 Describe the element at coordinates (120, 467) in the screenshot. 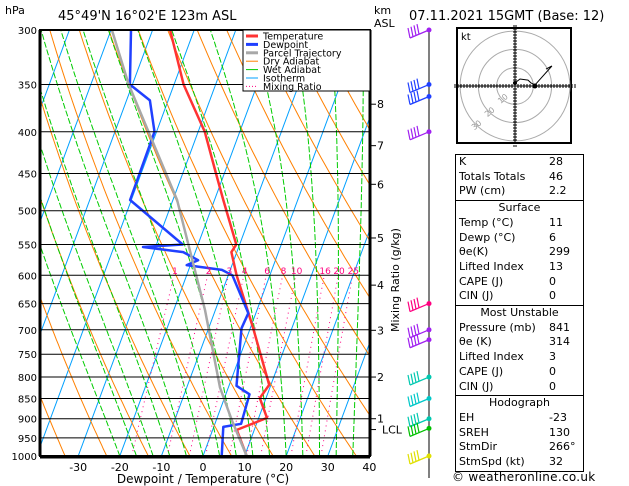

I see `x-tick-label: -20` at that location.